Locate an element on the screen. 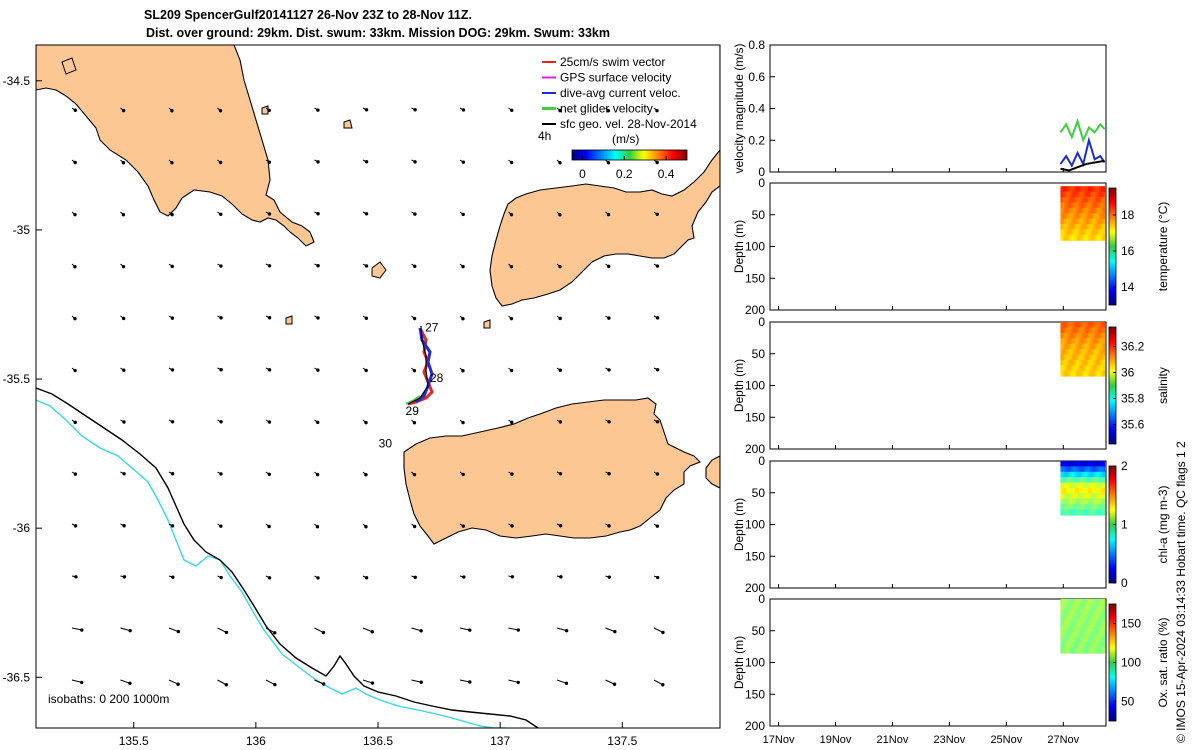  map-y-tick-label: -35 is located at coordinates (22, 230).